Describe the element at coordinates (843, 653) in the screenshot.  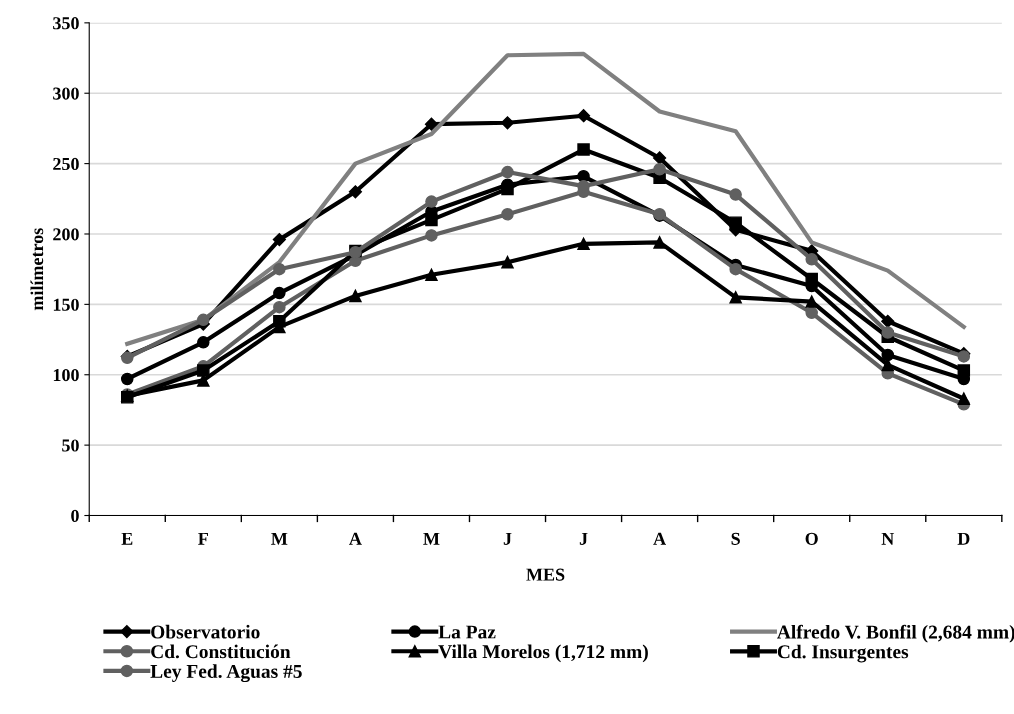
I see `legend-label: Cd. Insurgentes` at that location.